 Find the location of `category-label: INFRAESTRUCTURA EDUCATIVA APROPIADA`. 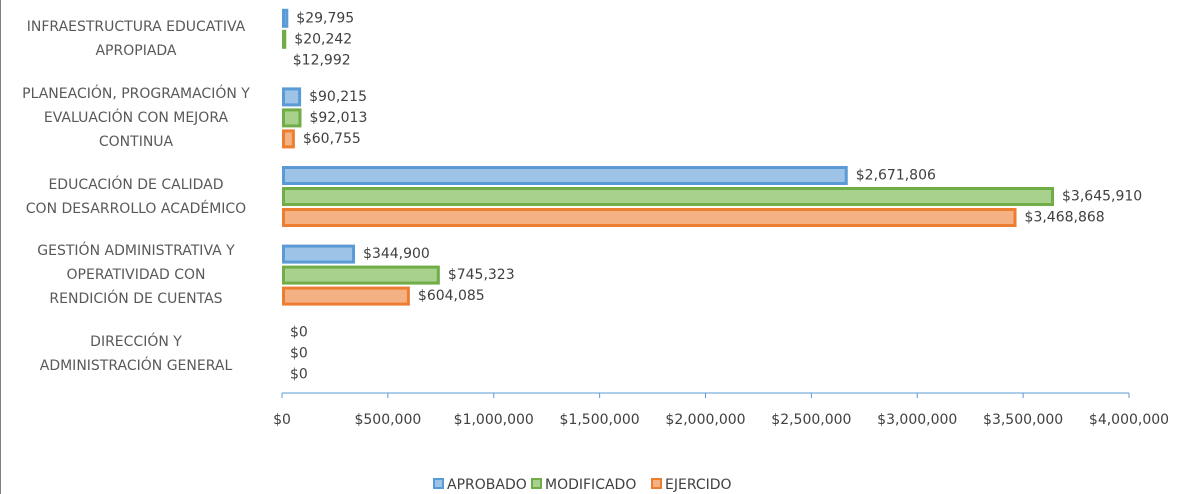

category-label: INFRAESTRUCTURA EDUCATIVA APROPIADA is located at coordinates (136, 39).